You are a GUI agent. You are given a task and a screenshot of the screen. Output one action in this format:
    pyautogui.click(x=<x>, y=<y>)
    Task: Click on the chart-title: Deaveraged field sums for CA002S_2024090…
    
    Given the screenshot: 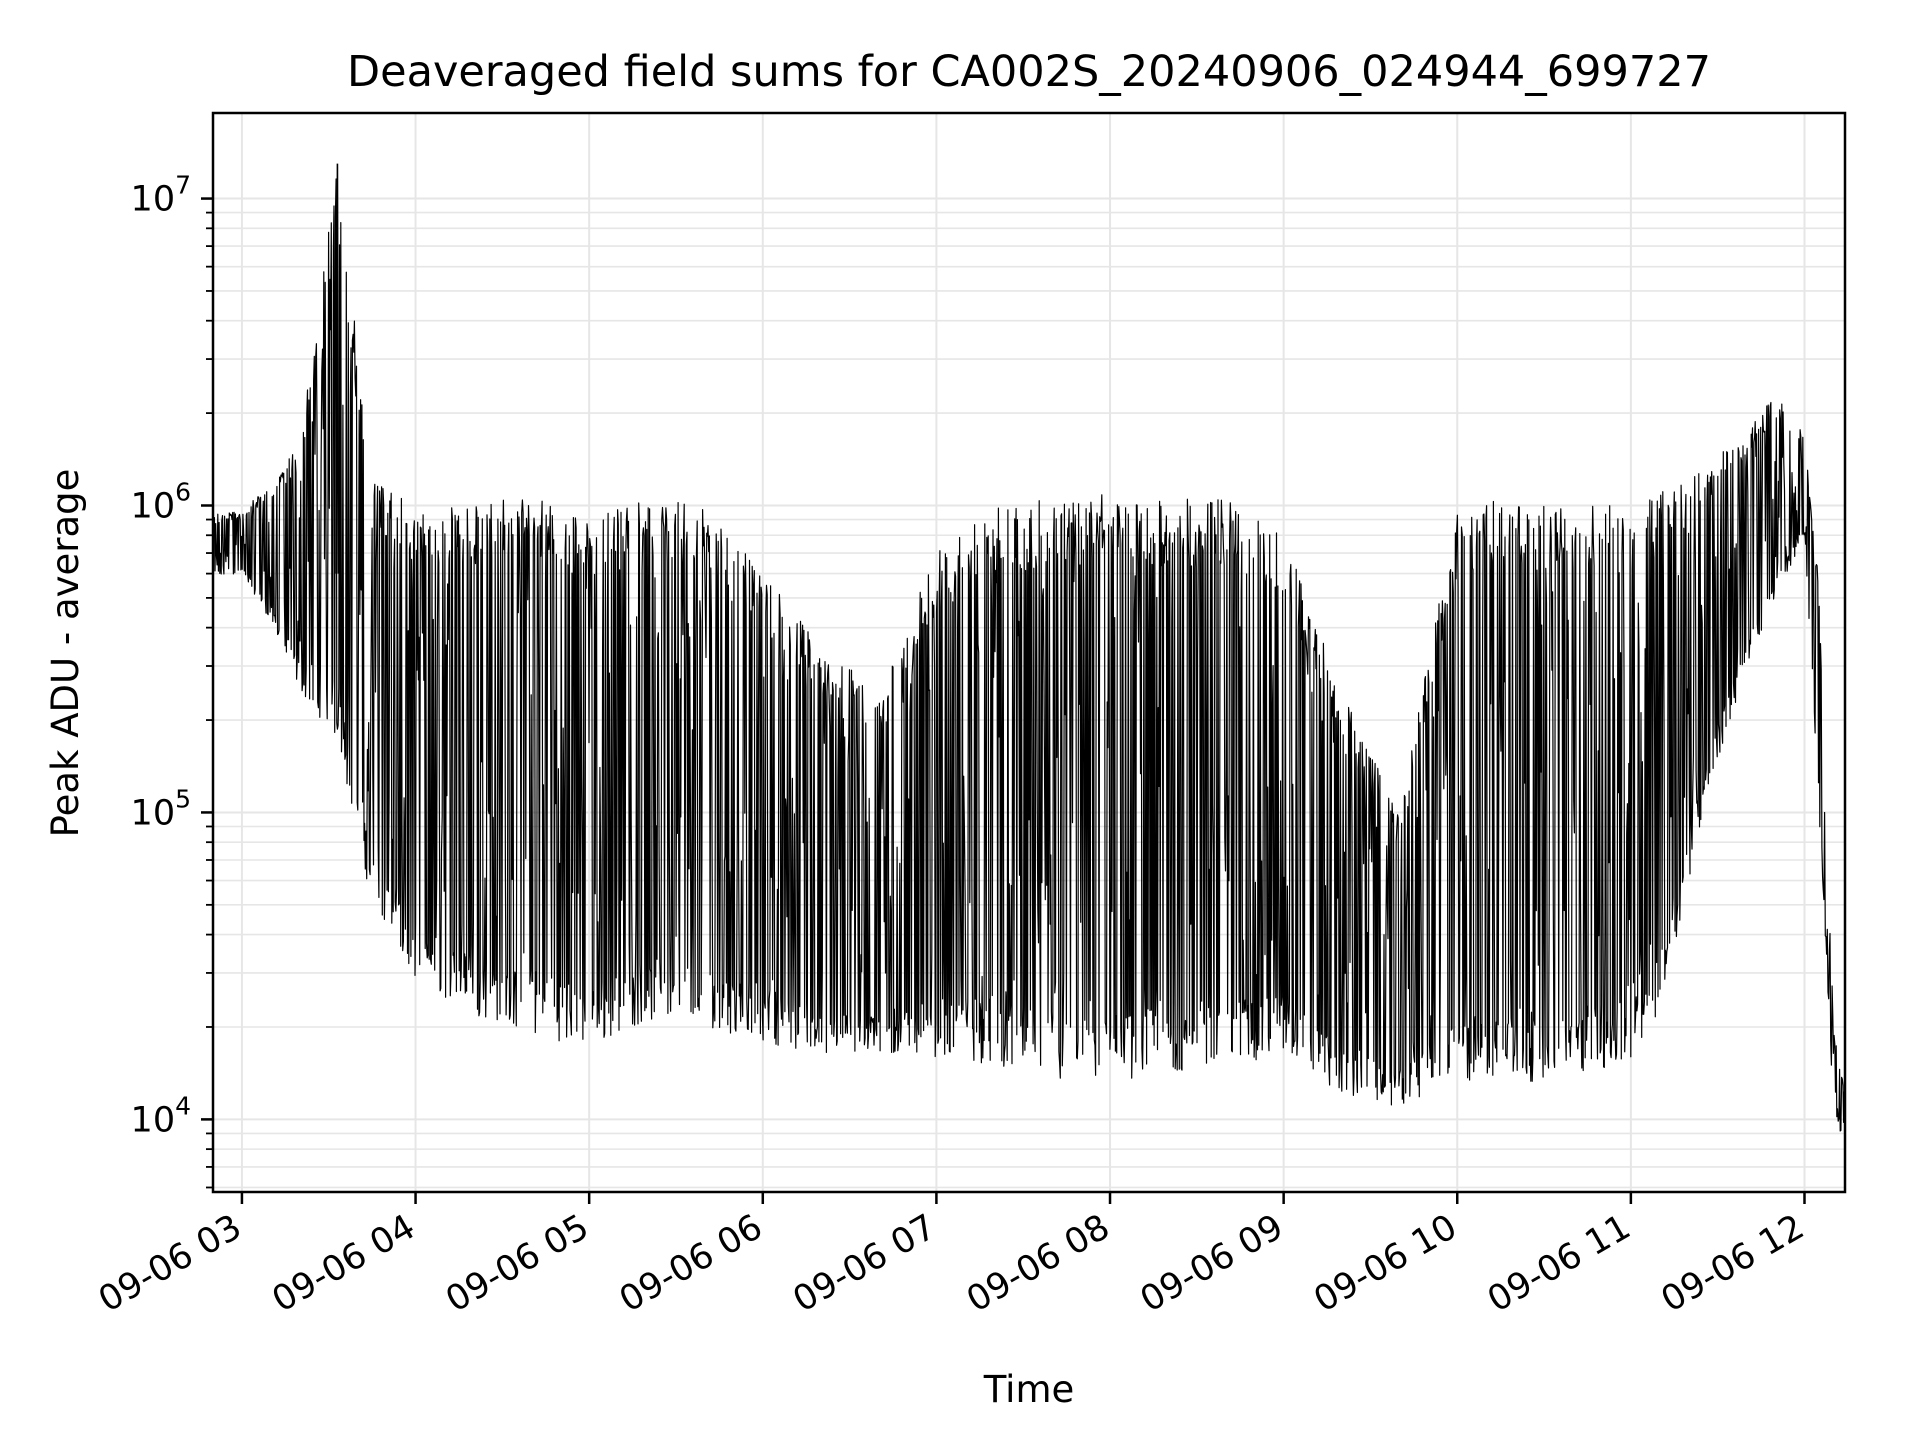 What is the action you would take?
    pyautogui.click(x=1029, y=72)
    